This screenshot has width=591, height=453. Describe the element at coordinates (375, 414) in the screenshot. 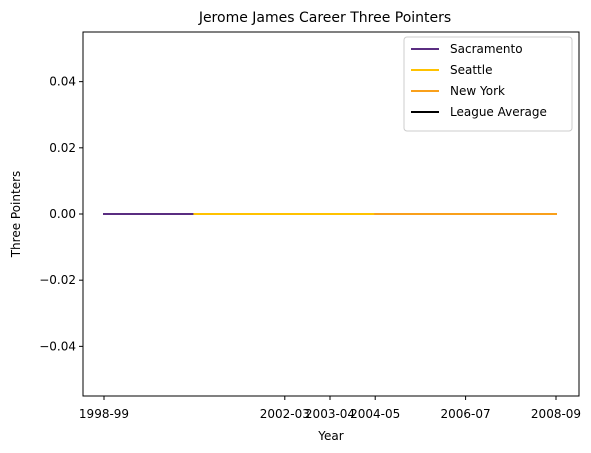

I see `x-tick-label: 2004-05` at that location.